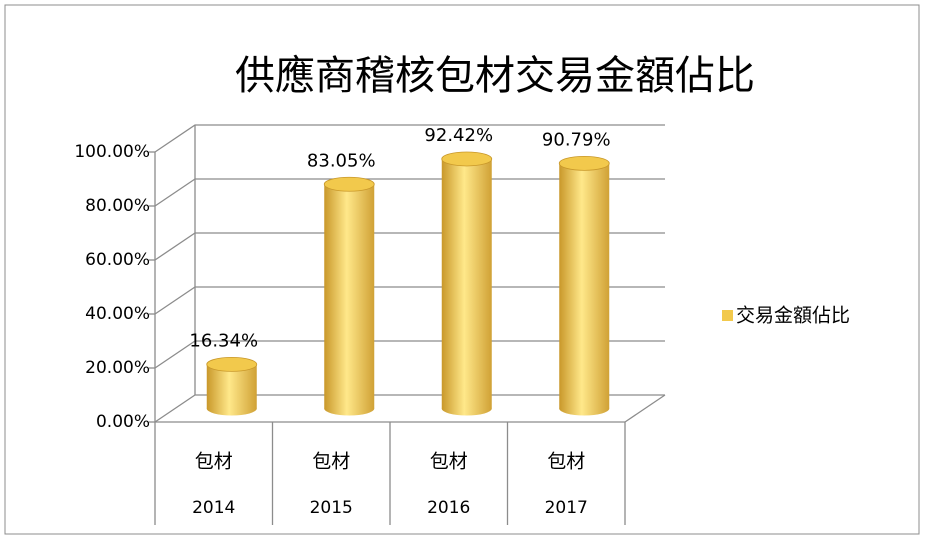 The image size is (925, 540). I want to click on data-label: 16.34%, so click(223, 340).